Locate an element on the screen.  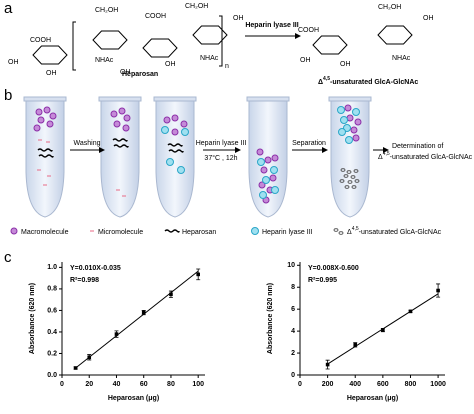
step-label: Separation is located at coordinates (309, 143).